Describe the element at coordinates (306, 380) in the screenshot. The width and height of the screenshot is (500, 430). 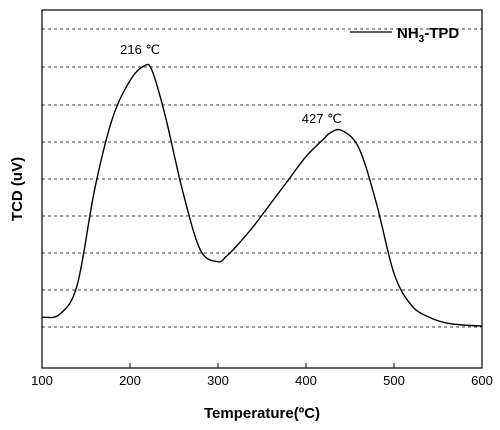
I see `x-tick-label: 400` at that location.